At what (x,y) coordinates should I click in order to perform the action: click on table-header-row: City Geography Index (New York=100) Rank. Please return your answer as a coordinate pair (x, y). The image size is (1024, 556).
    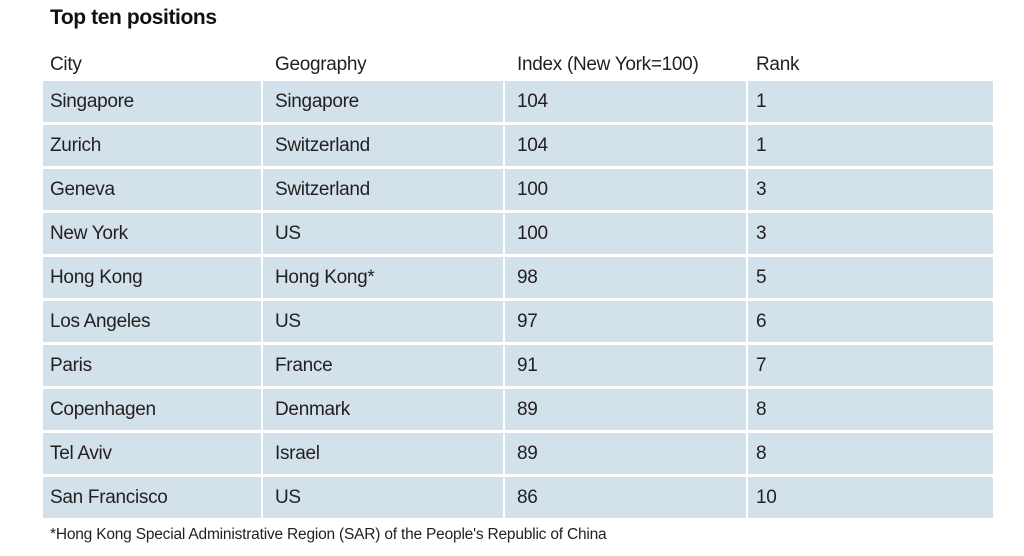
    Looking at the image, I should click on (518, 64).